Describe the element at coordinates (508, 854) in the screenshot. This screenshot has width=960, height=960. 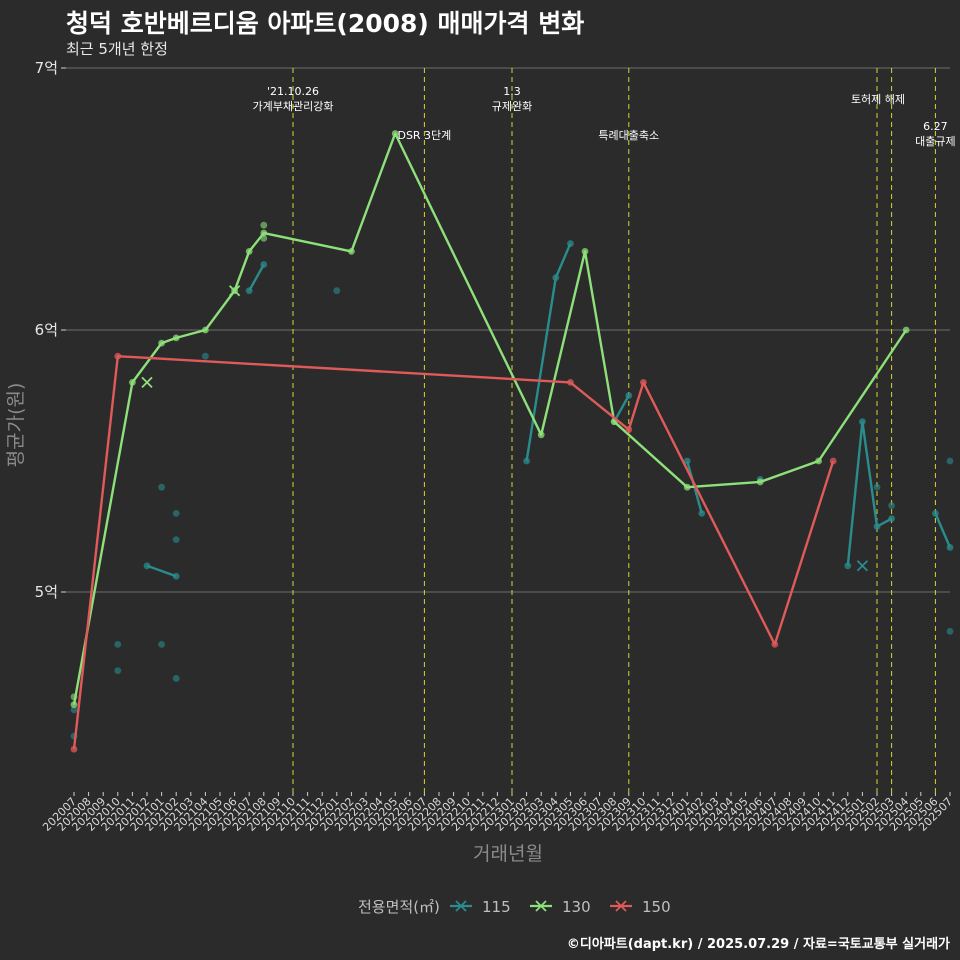
I see `x-axis-title: 거래년월` at that location.